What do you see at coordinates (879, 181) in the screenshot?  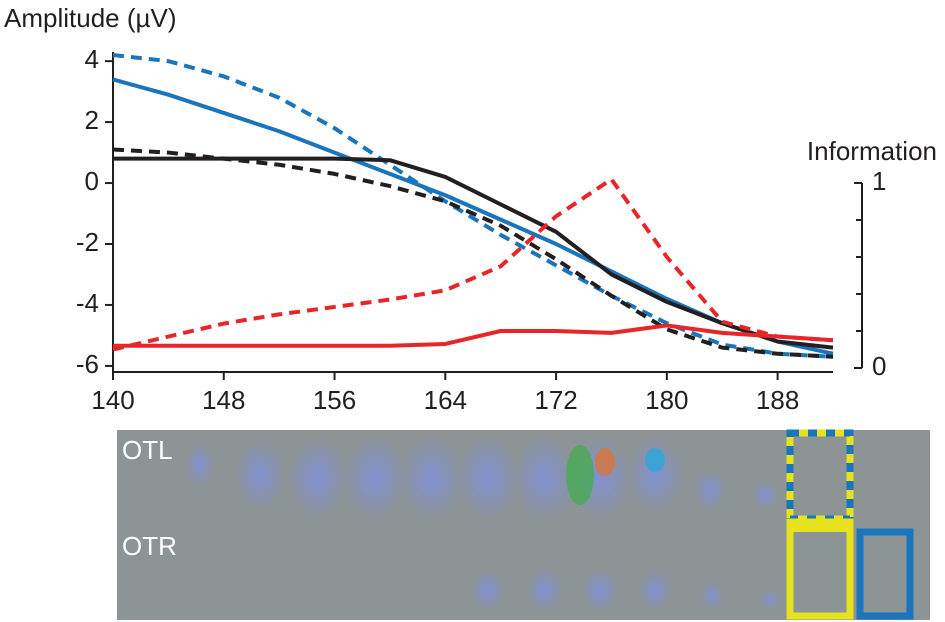 I see `y2-tick-label: 1` at bounding box center [879, 181].